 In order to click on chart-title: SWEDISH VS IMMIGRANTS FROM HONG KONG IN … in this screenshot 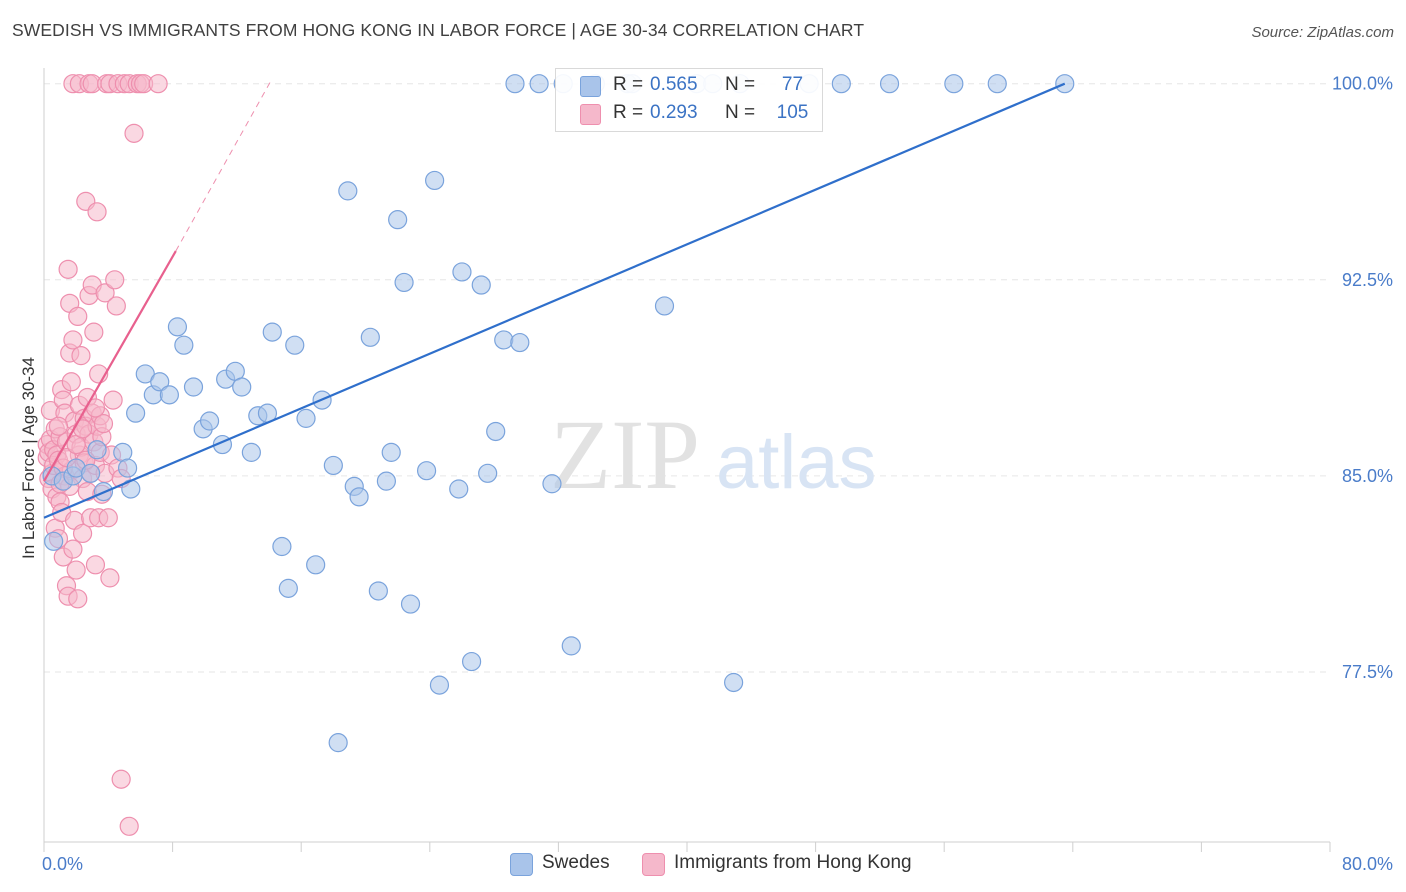, I will do `click(438, 30)`.